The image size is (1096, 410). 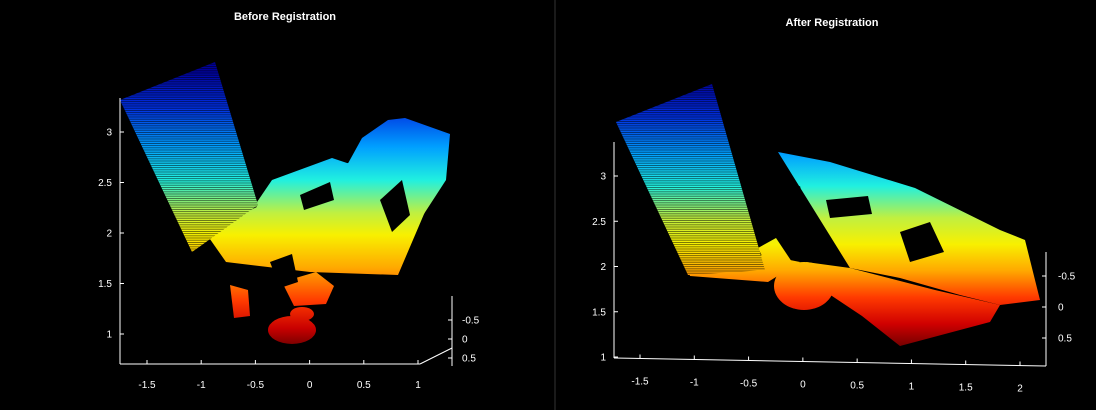 I want to click on chart-title: After Registration, so click(x=832, y=23).